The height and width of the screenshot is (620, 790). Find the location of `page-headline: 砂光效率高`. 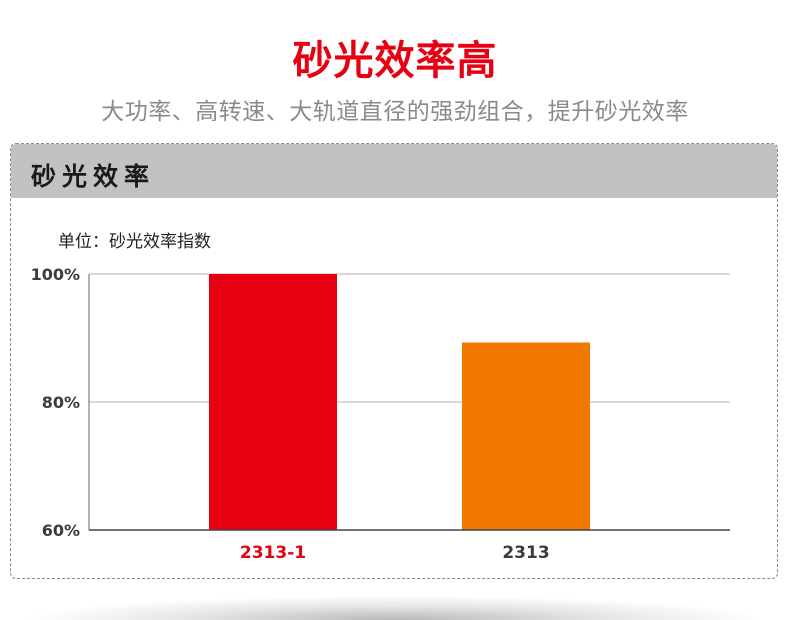

page-headline: 砂光效率高 is located at coordinates (395, 61).